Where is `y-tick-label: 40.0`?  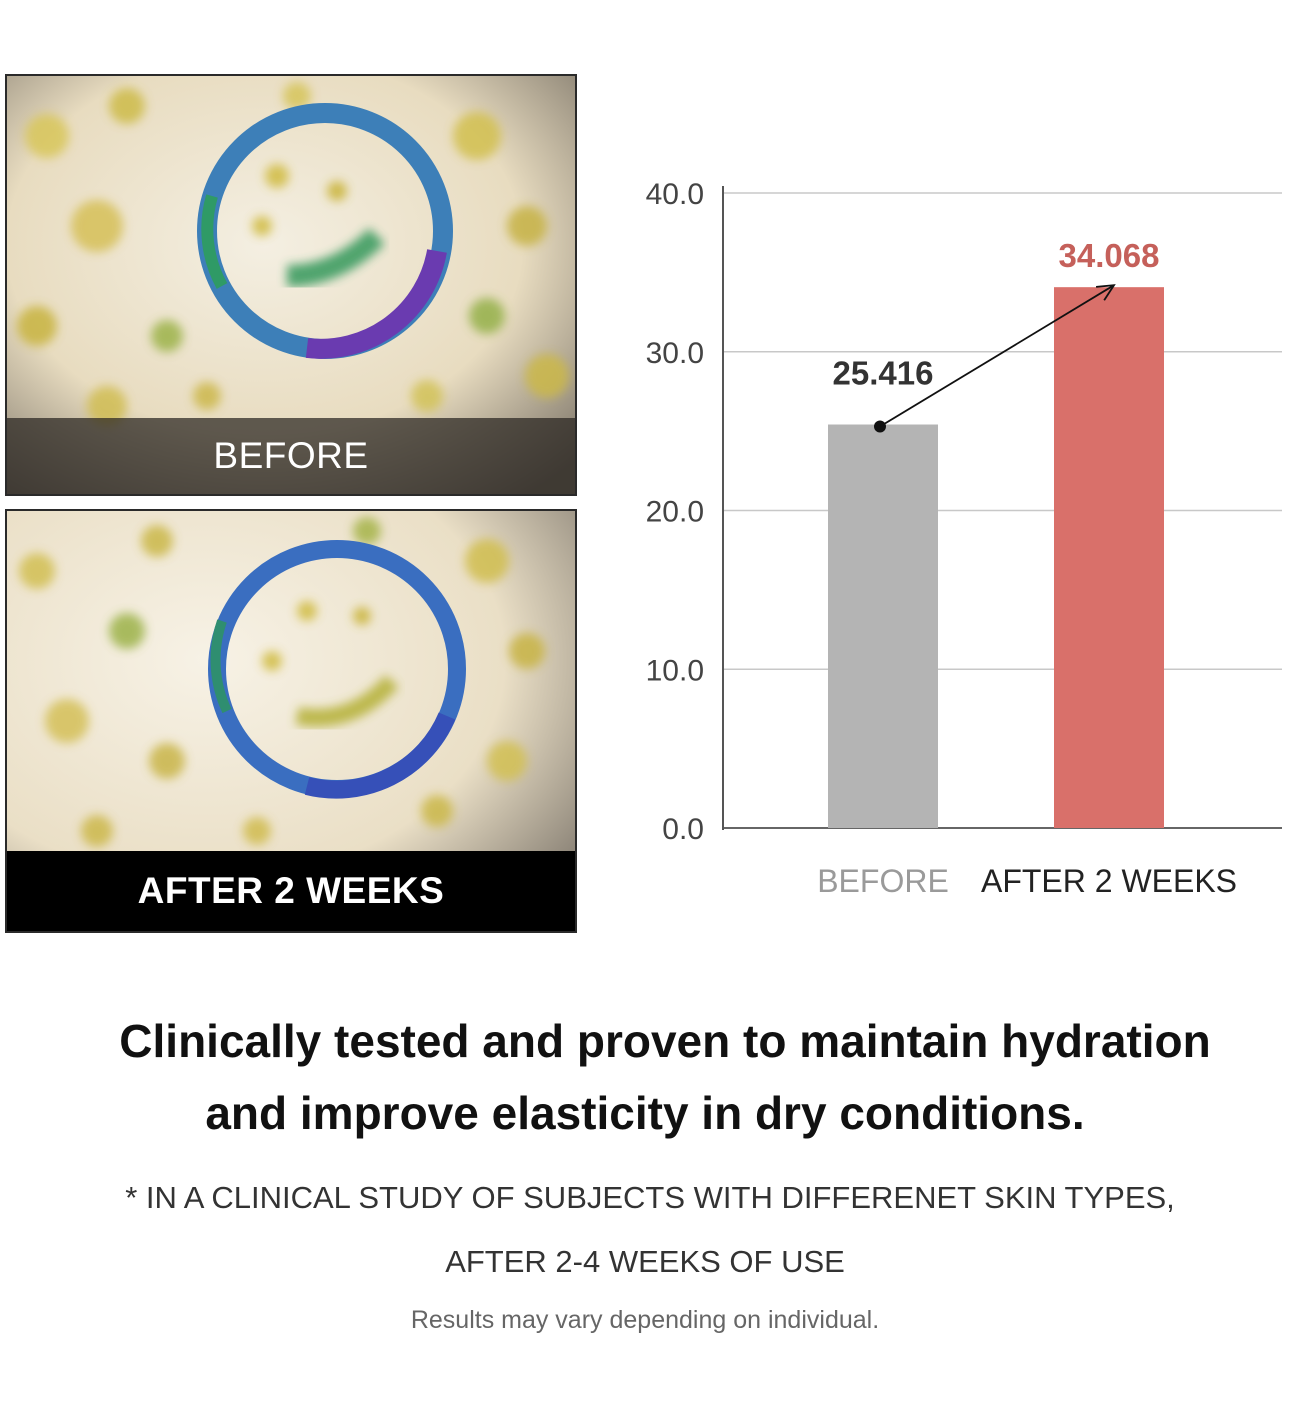
y-tick-label: 40.0 is located at coordinates (675, 194).